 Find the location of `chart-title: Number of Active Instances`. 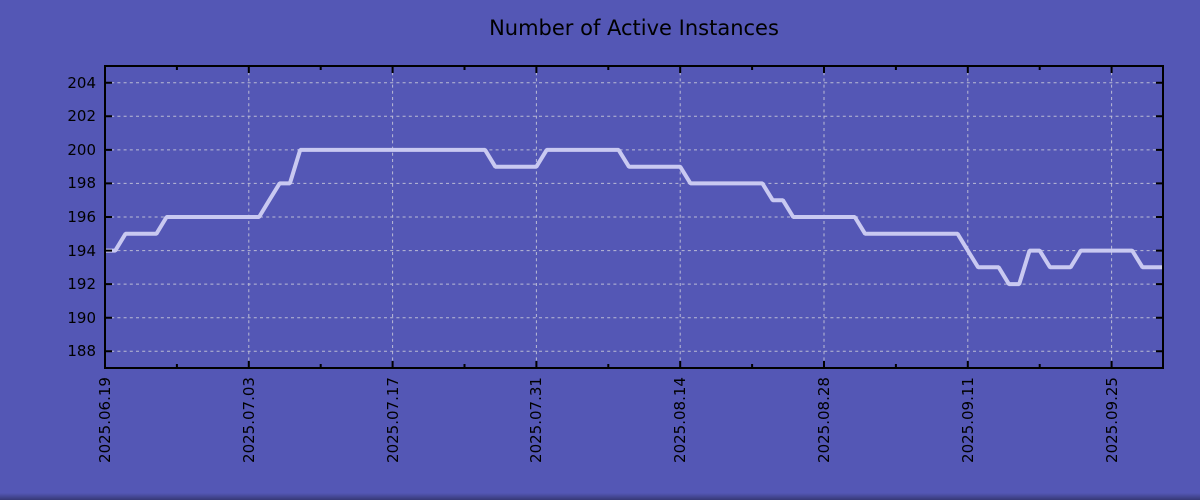

chart-title: Number of Active Instances is located at coordinates (634, 28).